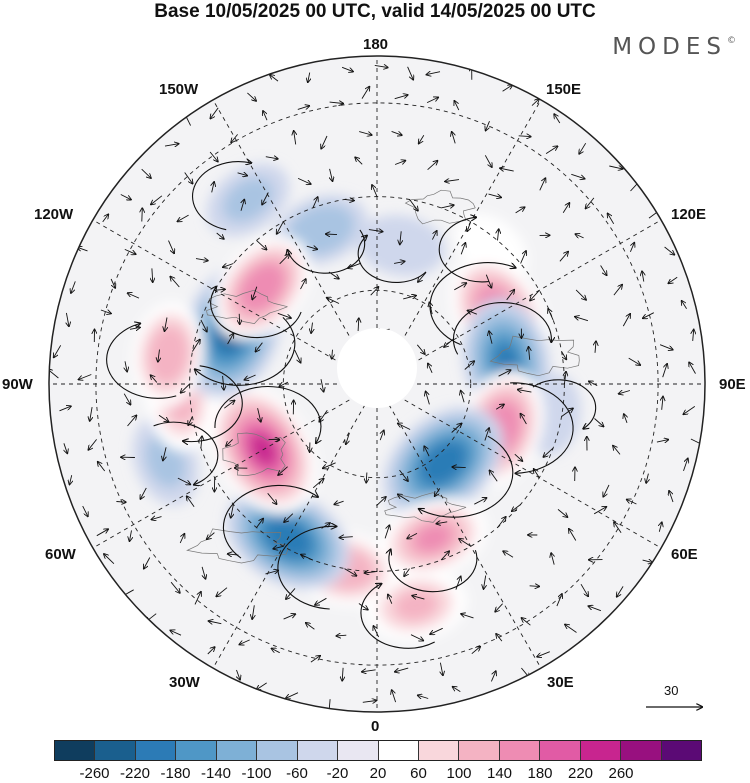 This screenshot has height=783, width=750. What do you see at coordinates (179, 89) in the screenshot?
I see `lon-label-150w: 150W` at bounding box center [179, 89].